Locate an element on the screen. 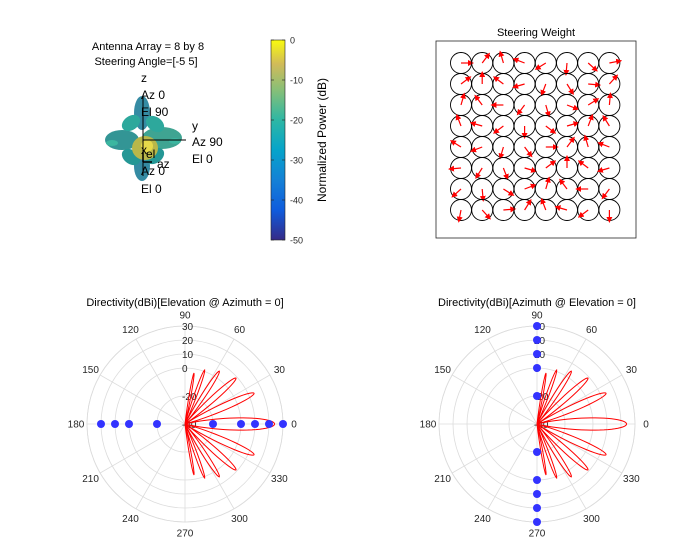 The width and height of the screenshot is (692, 546). angle-tick-label: 150 is located at coordinates (90, 370).